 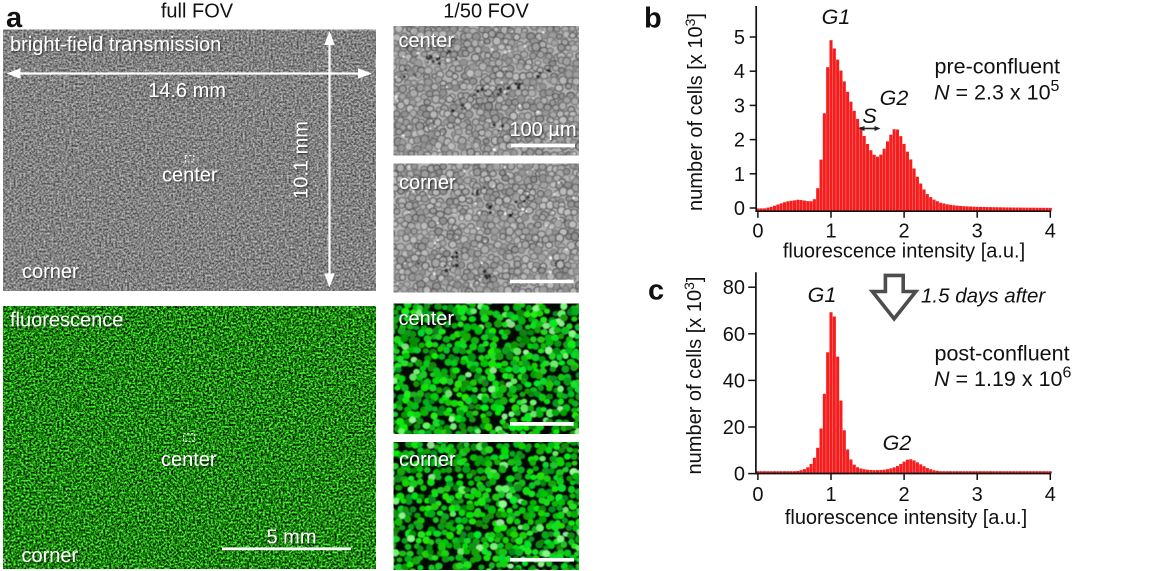 I want to click on svg-text: 60, so click(x=734, y=335).